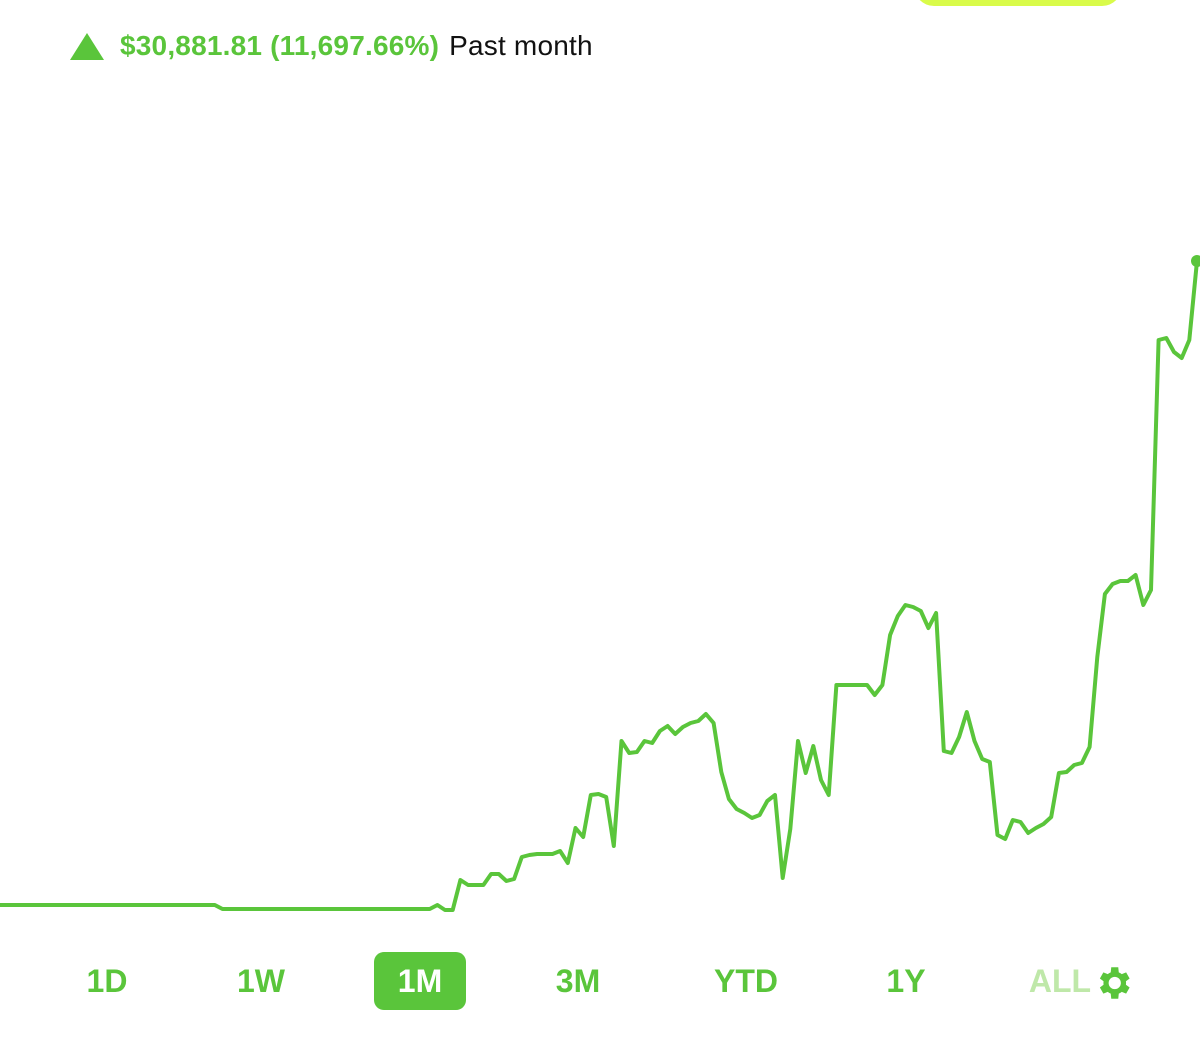 Image resolution: width=1200 pixels, height=1053 pixels. I want to click on change-percent: (11,697.66%), so click(355, 45).